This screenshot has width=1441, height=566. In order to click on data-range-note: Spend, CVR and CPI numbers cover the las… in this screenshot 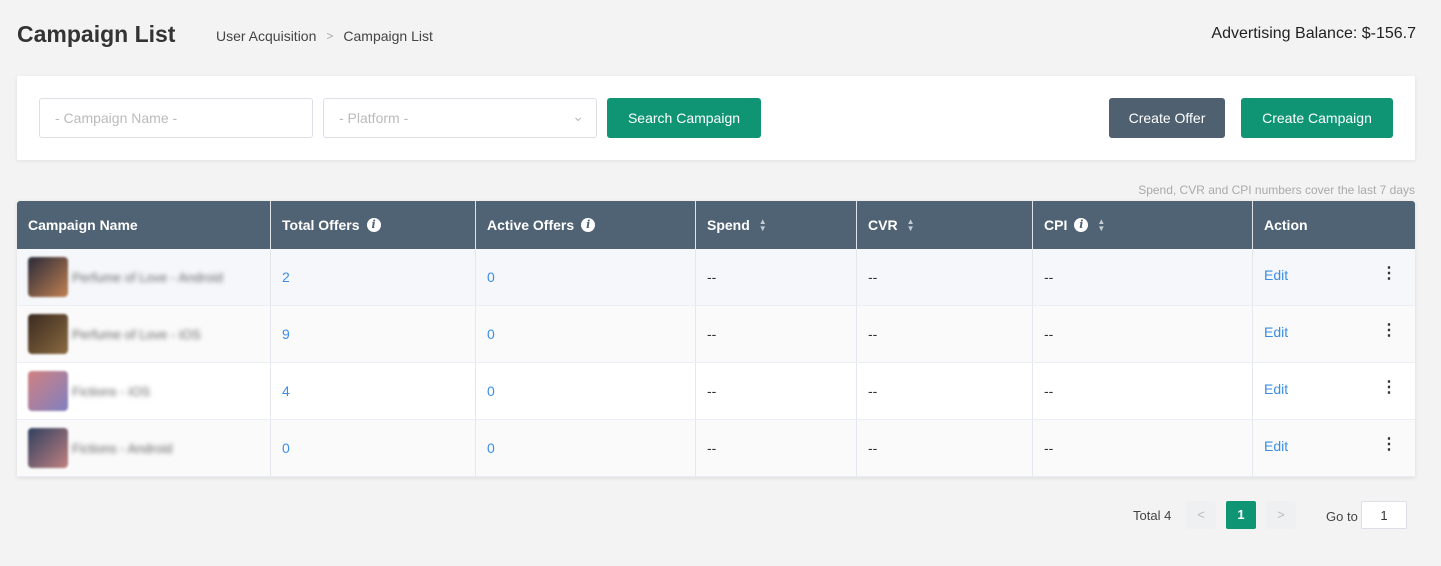, I will do `click(1276, 190)`.